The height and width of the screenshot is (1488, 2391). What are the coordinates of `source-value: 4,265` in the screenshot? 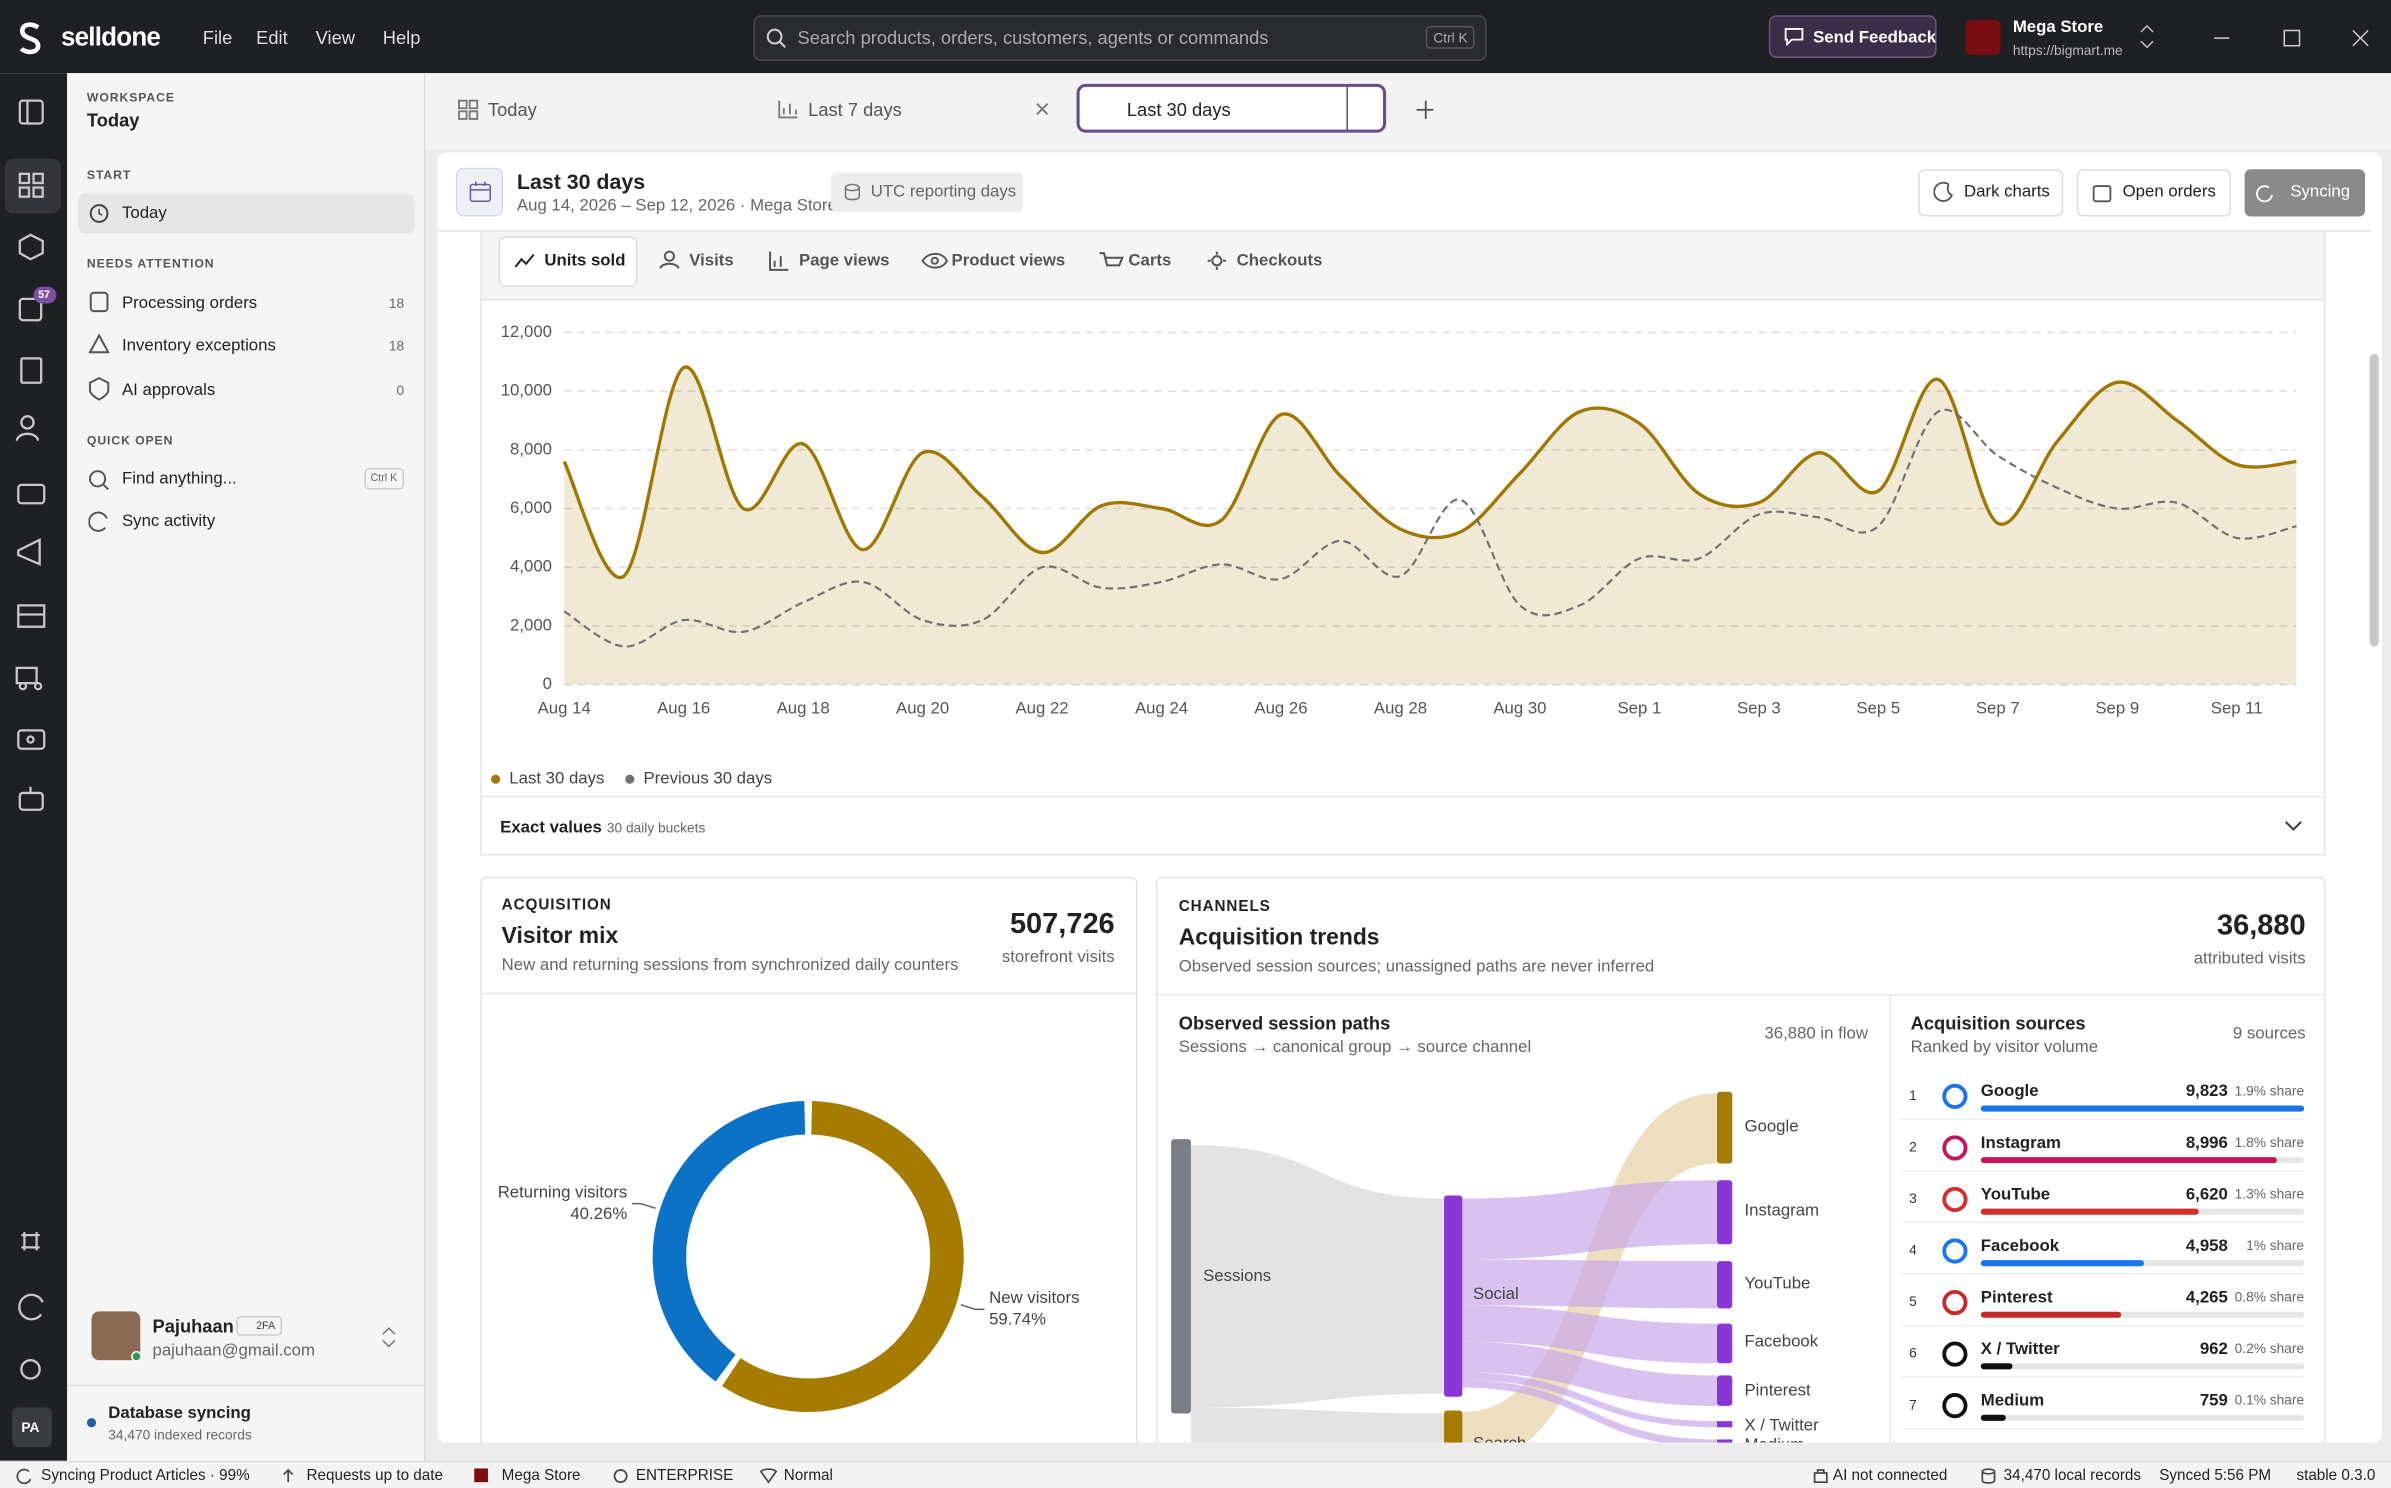 It's located at (2207, 1296).